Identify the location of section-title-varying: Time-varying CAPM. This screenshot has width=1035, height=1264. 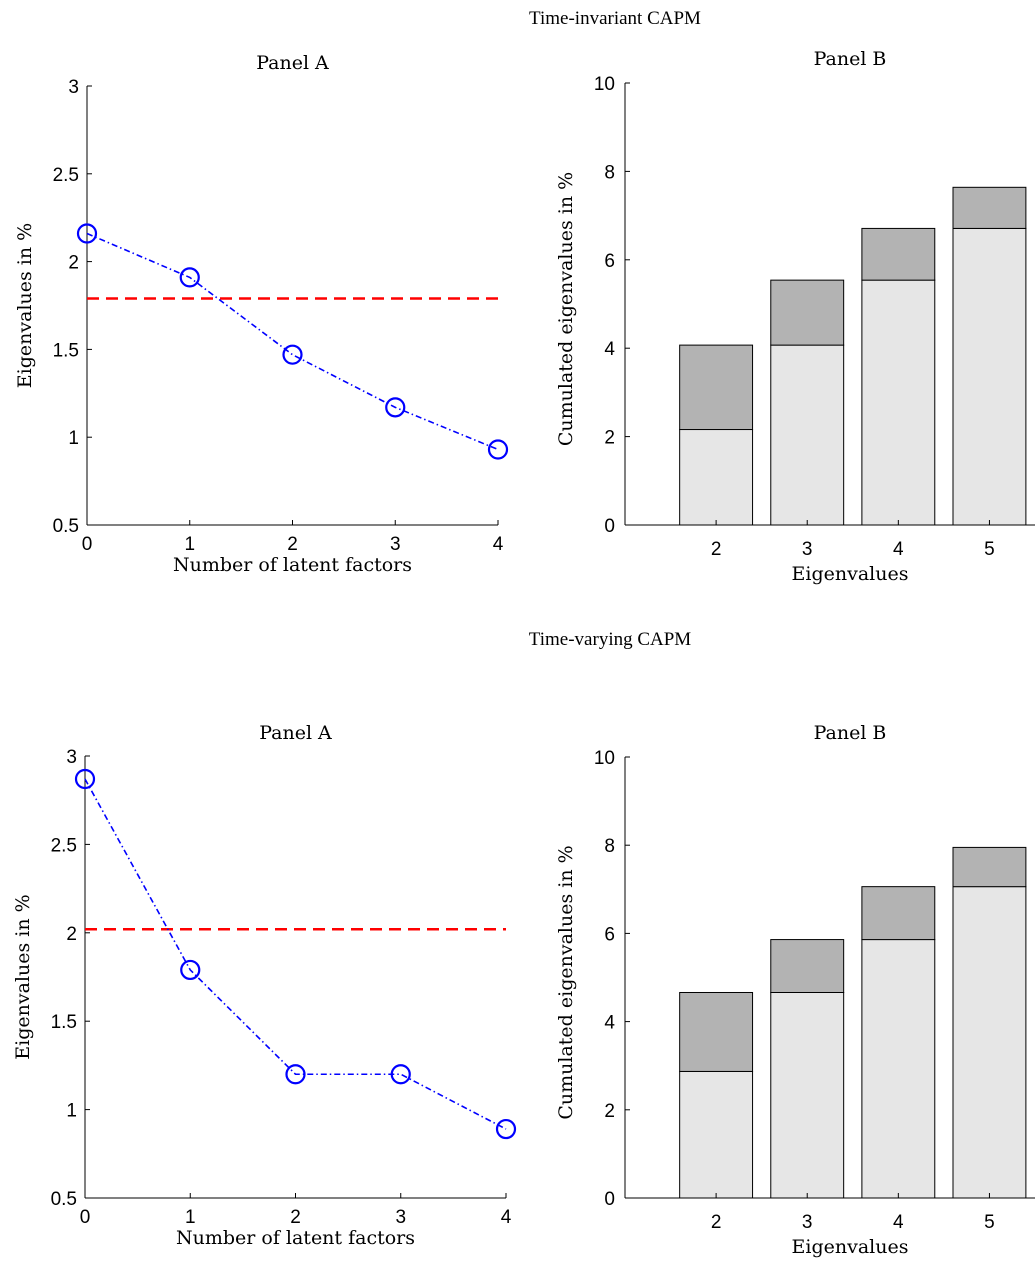
(610, 639).